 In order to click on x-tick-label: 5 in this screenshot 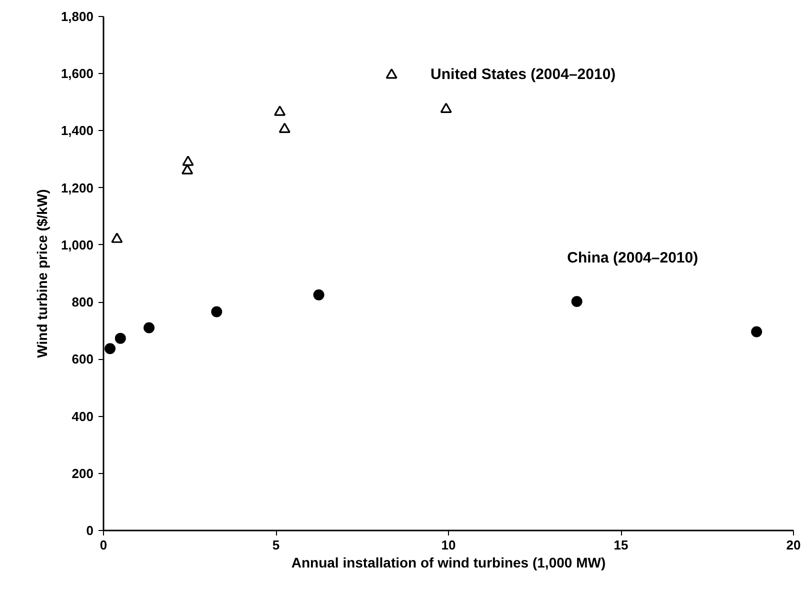, I will do `click(276, 545)`.